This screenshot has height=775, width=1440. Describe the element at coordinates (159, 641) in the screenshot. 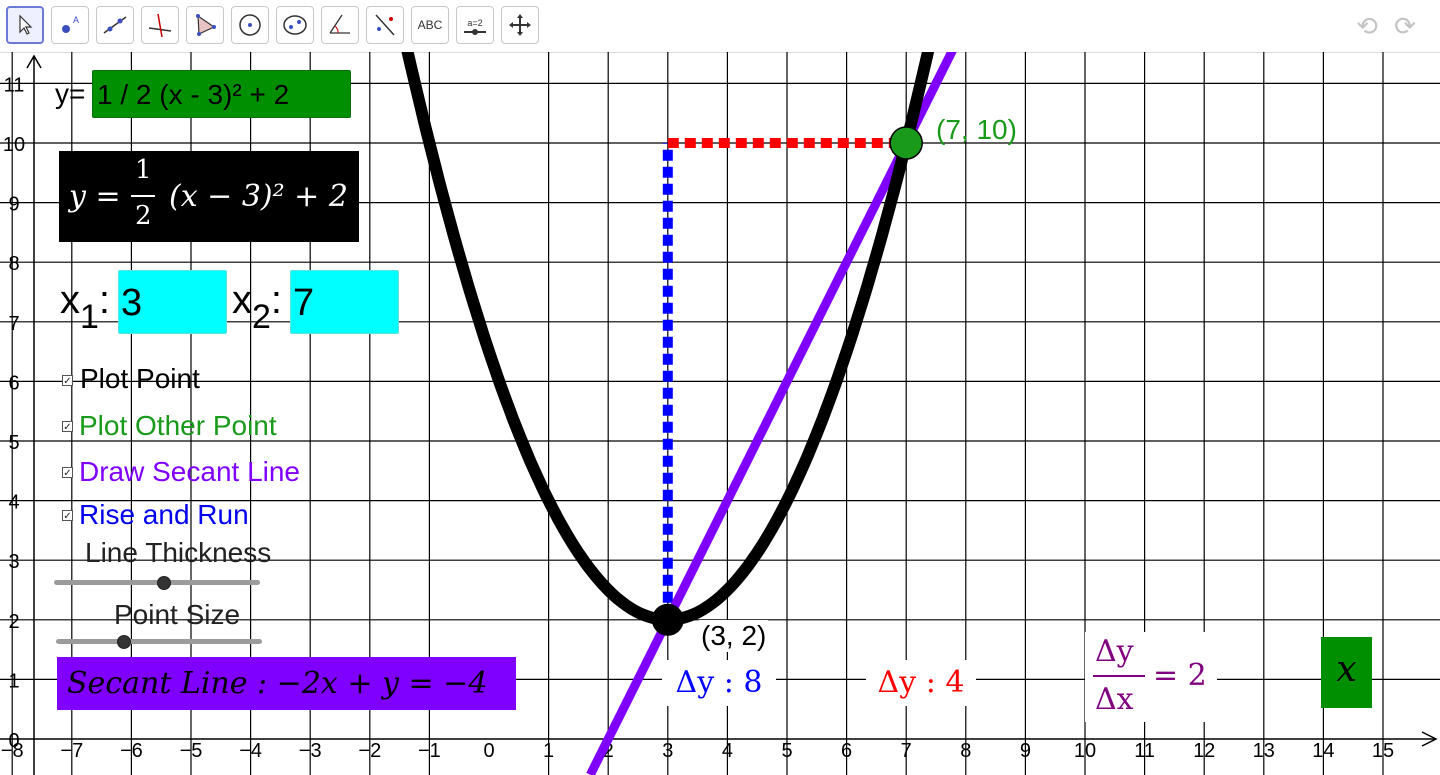

I see `point-size-slider-track` at that location.